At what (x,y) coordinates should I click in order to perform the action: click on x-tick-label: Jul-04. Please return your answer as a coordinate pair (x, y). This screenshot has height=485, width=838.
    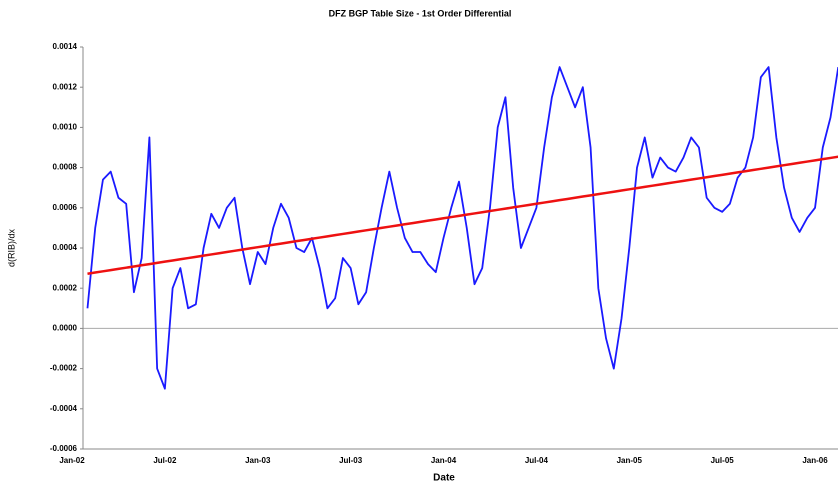
    Looking at the image, I should click on (537, 460).